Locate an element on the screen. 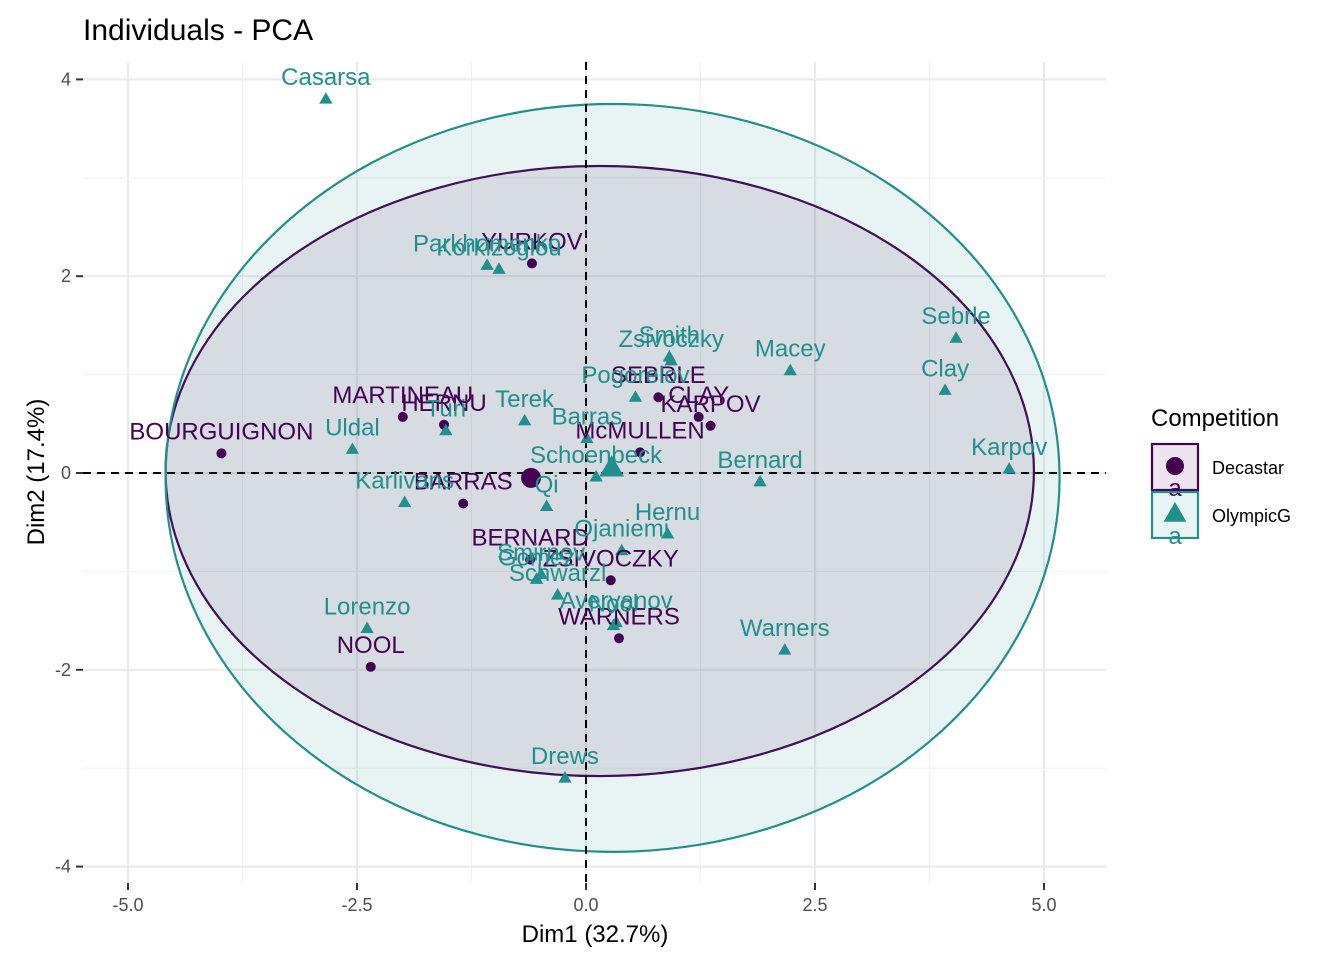 The image size is (1344, 960). x-tick-label: 0.0 is located at coordinates (585, 905).